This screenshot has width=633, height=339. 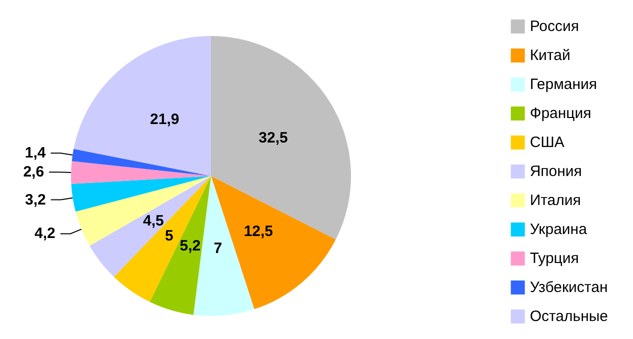 I want to click on legend-label: Узбекистан, so click(x=569, y=287).